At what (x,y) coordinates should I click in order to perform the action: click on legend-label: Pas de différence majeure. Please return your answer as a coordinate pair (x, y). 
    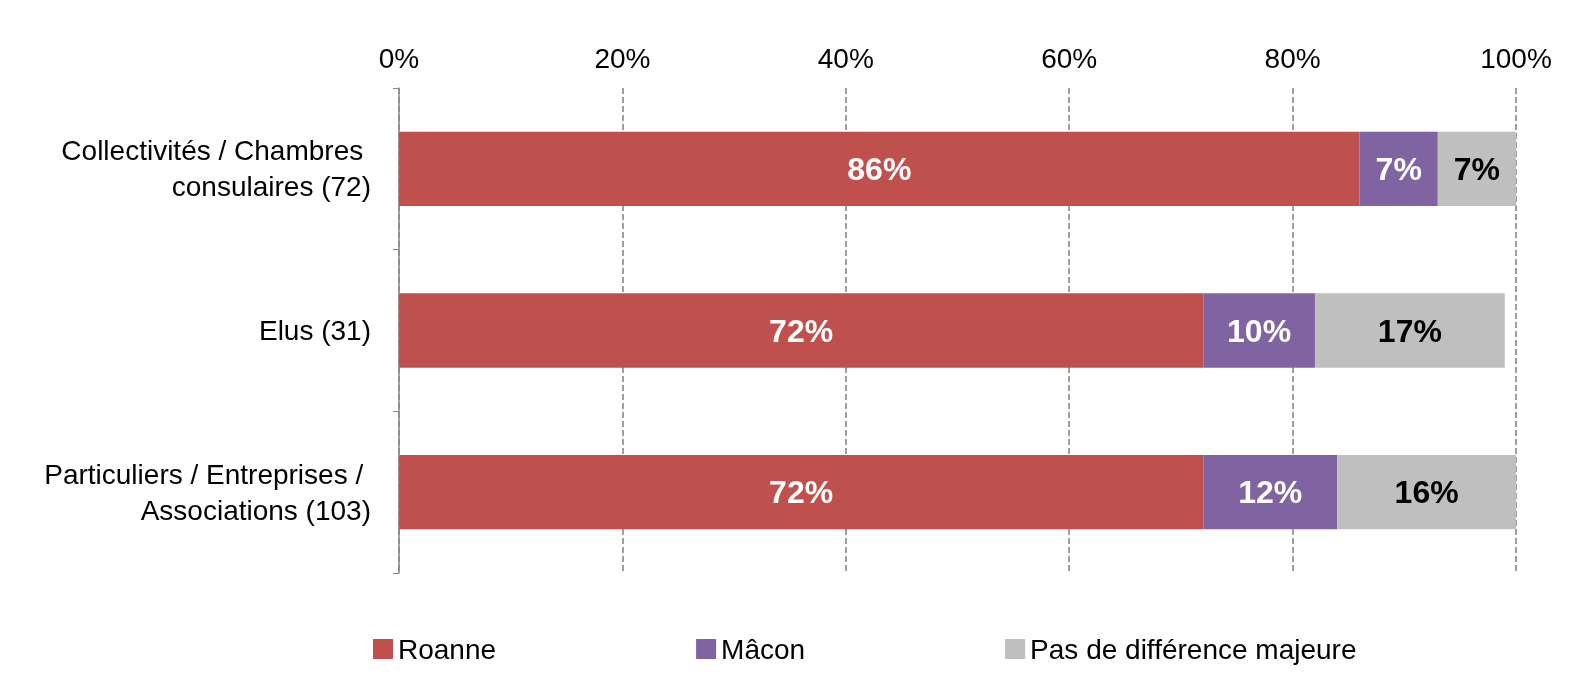
    Looking at the image, I should click on (1193, 649).